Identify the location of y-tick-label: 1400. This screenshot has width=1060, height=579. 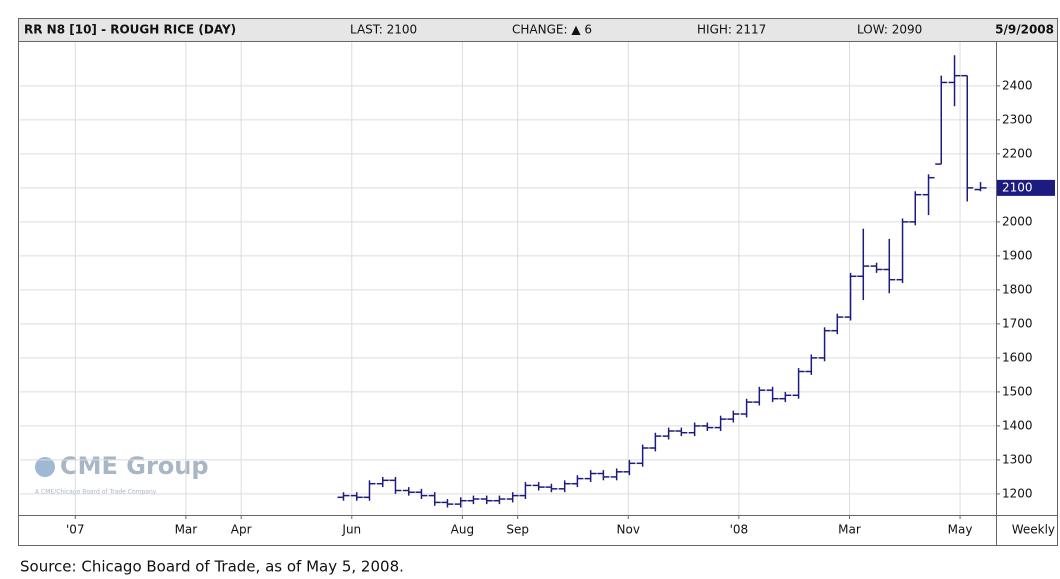
(1017, 425).